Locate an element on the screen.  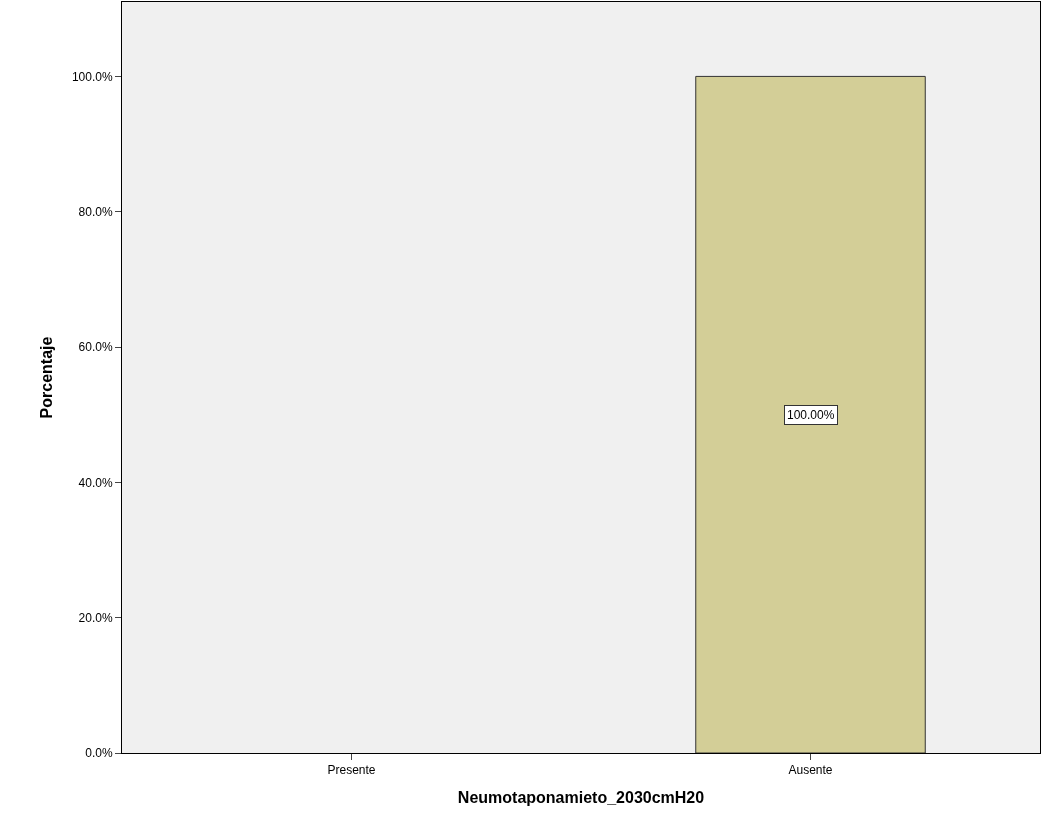
y-tick-label: 0.0% is located at coordinates (99, 753).